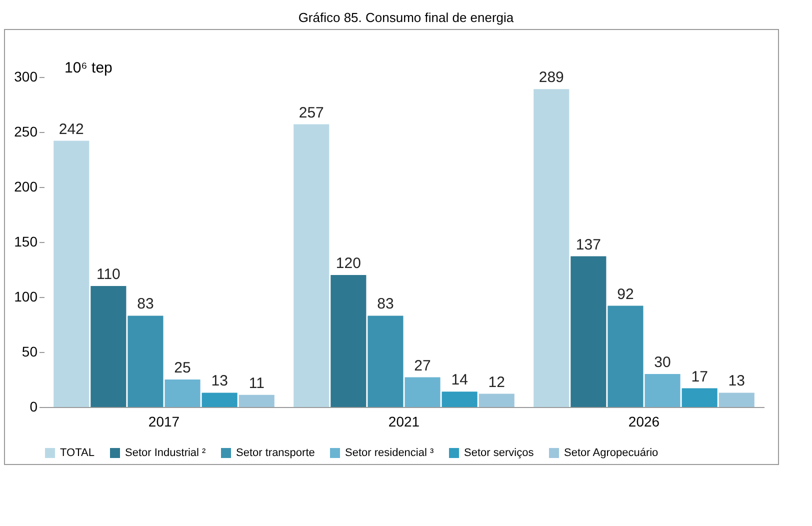 Image resolution: width=812 pixels, height=526 pixels. Describe the element at coordinates (348, 263) in the screenshot. I see `data-label: 120` at that location.